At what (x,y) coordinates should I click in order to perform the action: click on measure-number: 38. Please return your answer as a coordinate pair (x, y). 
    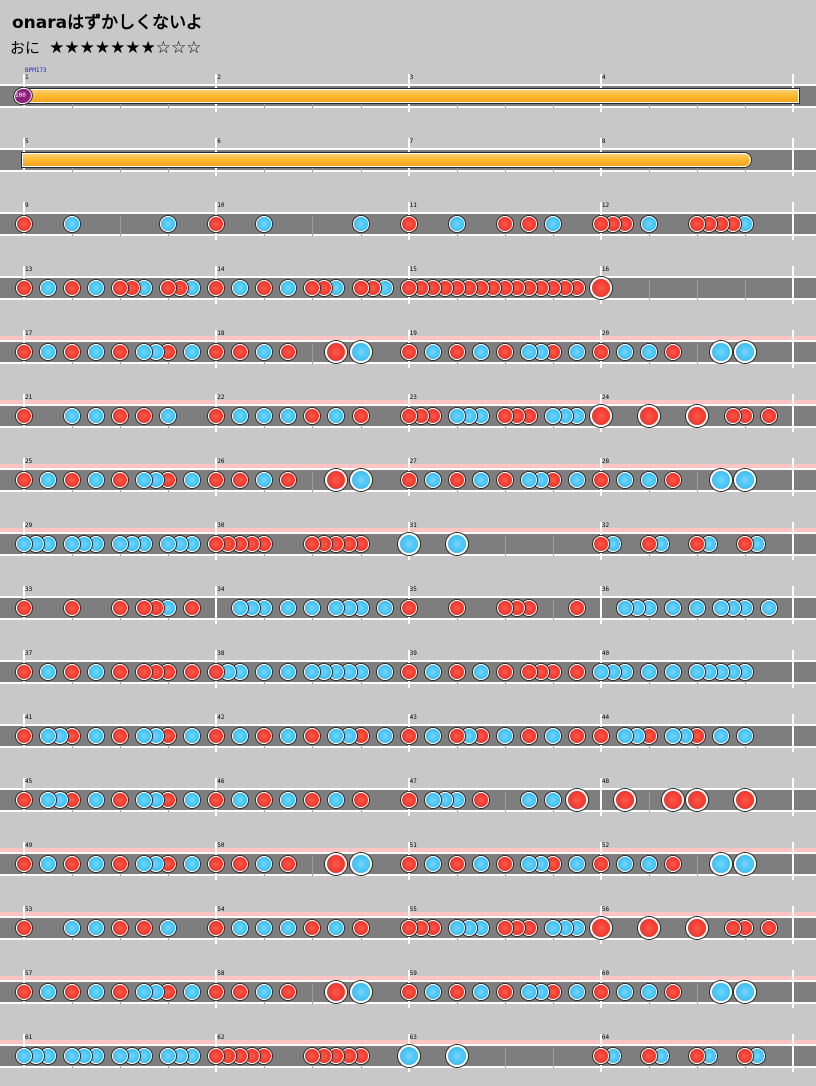
    Looking at the image, I should click on (221, 653).